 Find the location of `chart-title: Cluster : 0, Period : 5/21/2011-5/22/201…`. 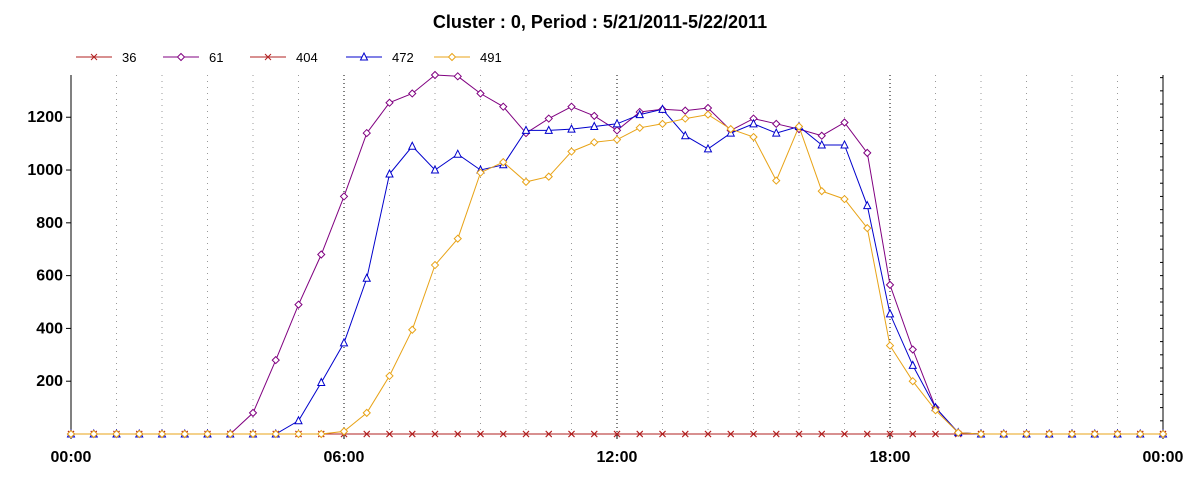

chart-title: Cluster : 0, Period : 5/21/2011-5/22/201… is located at coordinates (600, 22).